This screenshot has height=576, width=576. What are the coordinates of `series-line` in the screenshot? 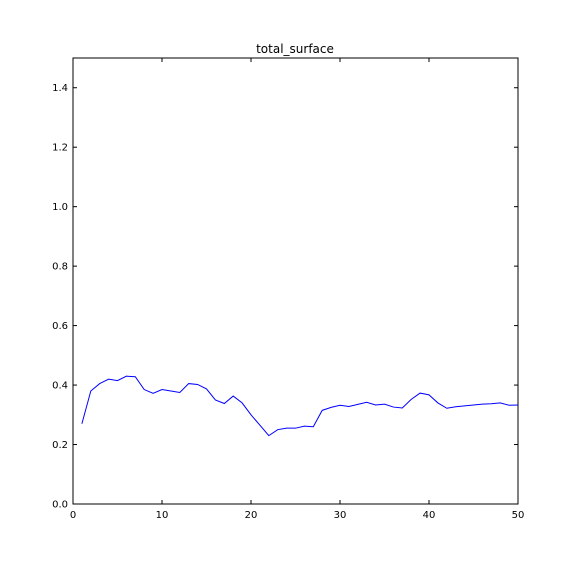 It's located at (300, 406).